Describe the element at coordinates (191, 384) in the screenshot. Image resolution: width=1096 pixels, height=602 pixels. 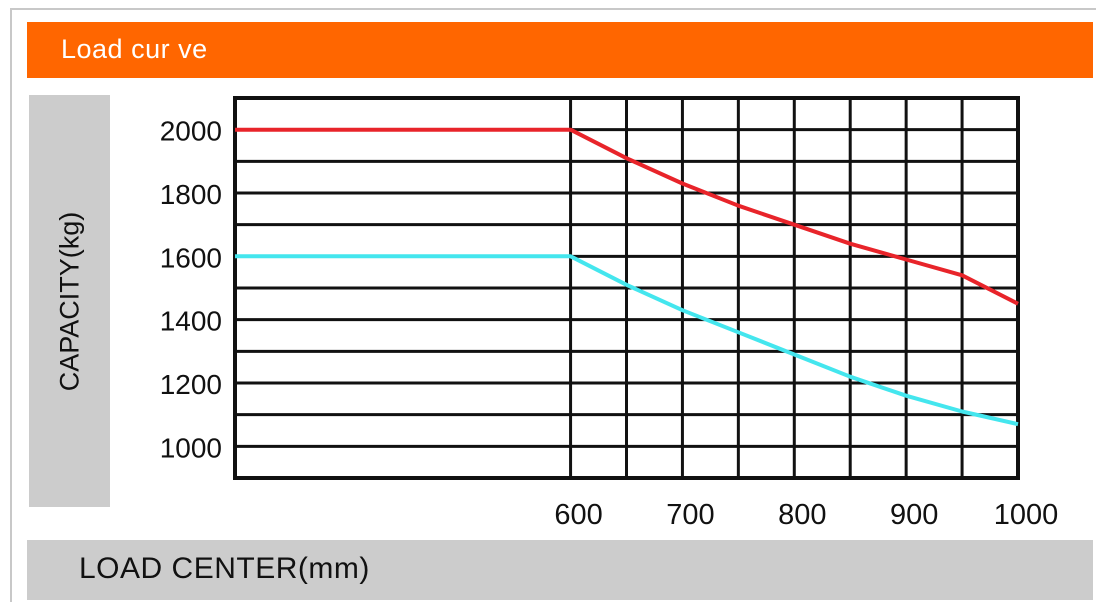
I see `y-tick-label: 1200` at that location.